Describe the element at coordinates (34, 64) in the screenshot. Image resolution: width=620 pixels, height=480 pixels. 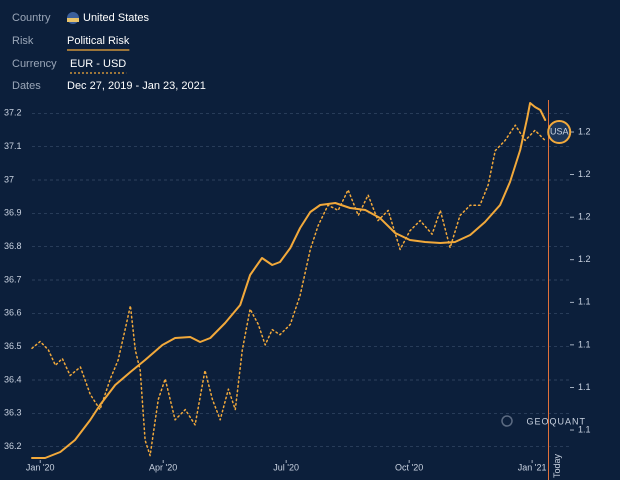
I see `field-label: Currency` at that location.